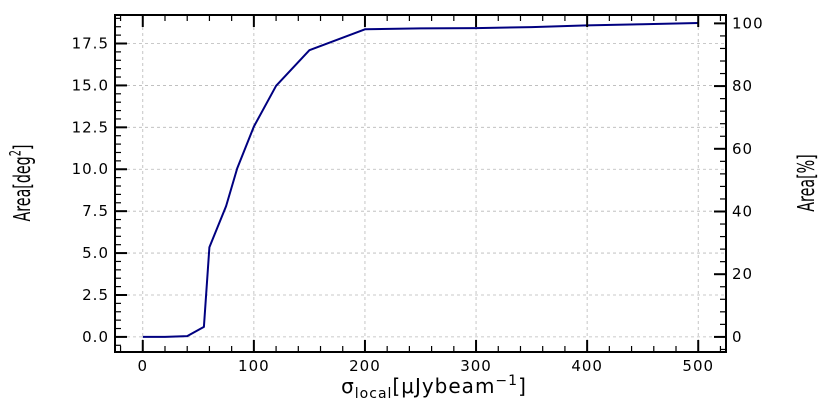 This screenshot has height=401, width=830. What do you see at coordinates (748, 23) in the screenshot?
I see `y-right-tick-label: 100` at bounding box center [748, 23].